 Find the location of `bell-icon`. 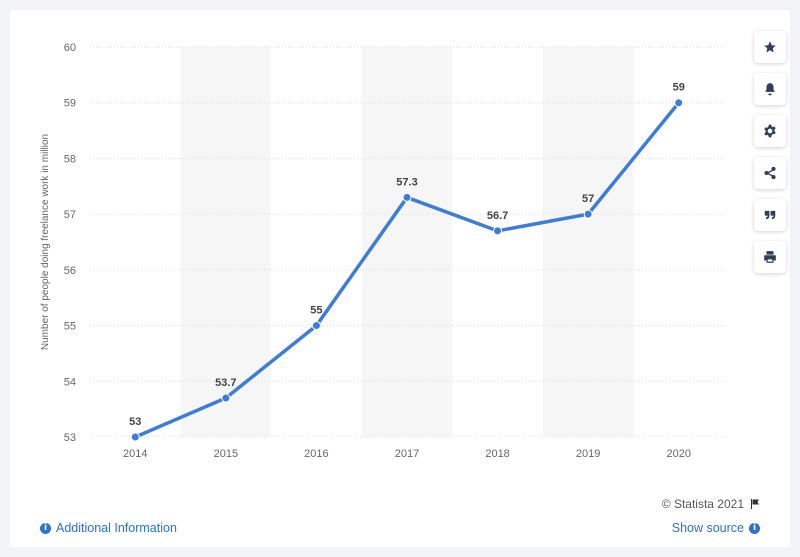

bell-icon is located at coordinates (770, 89).